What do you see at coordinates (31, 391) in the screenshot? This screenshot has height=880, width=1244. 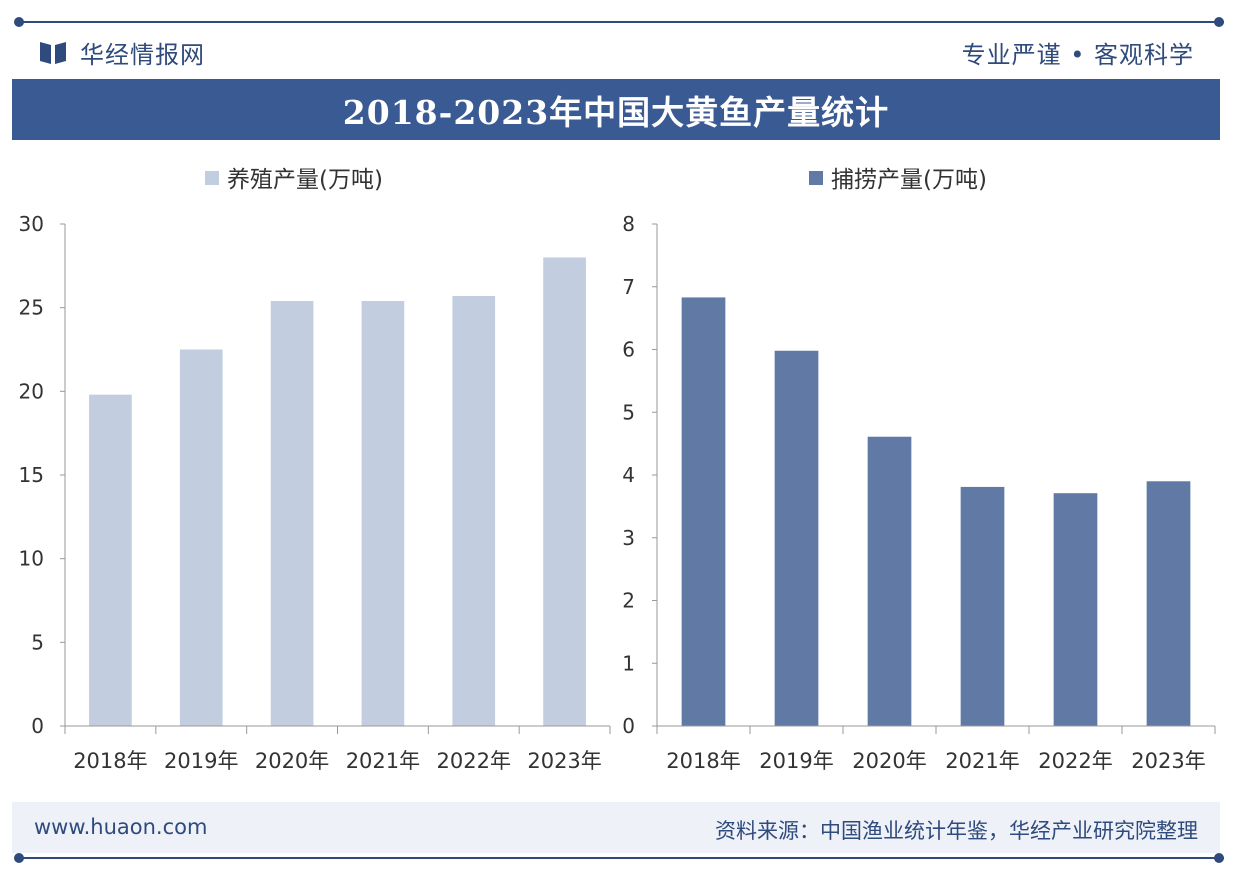 I see `chart1-y-tick-label: 20` at bounding box center [31, 391].